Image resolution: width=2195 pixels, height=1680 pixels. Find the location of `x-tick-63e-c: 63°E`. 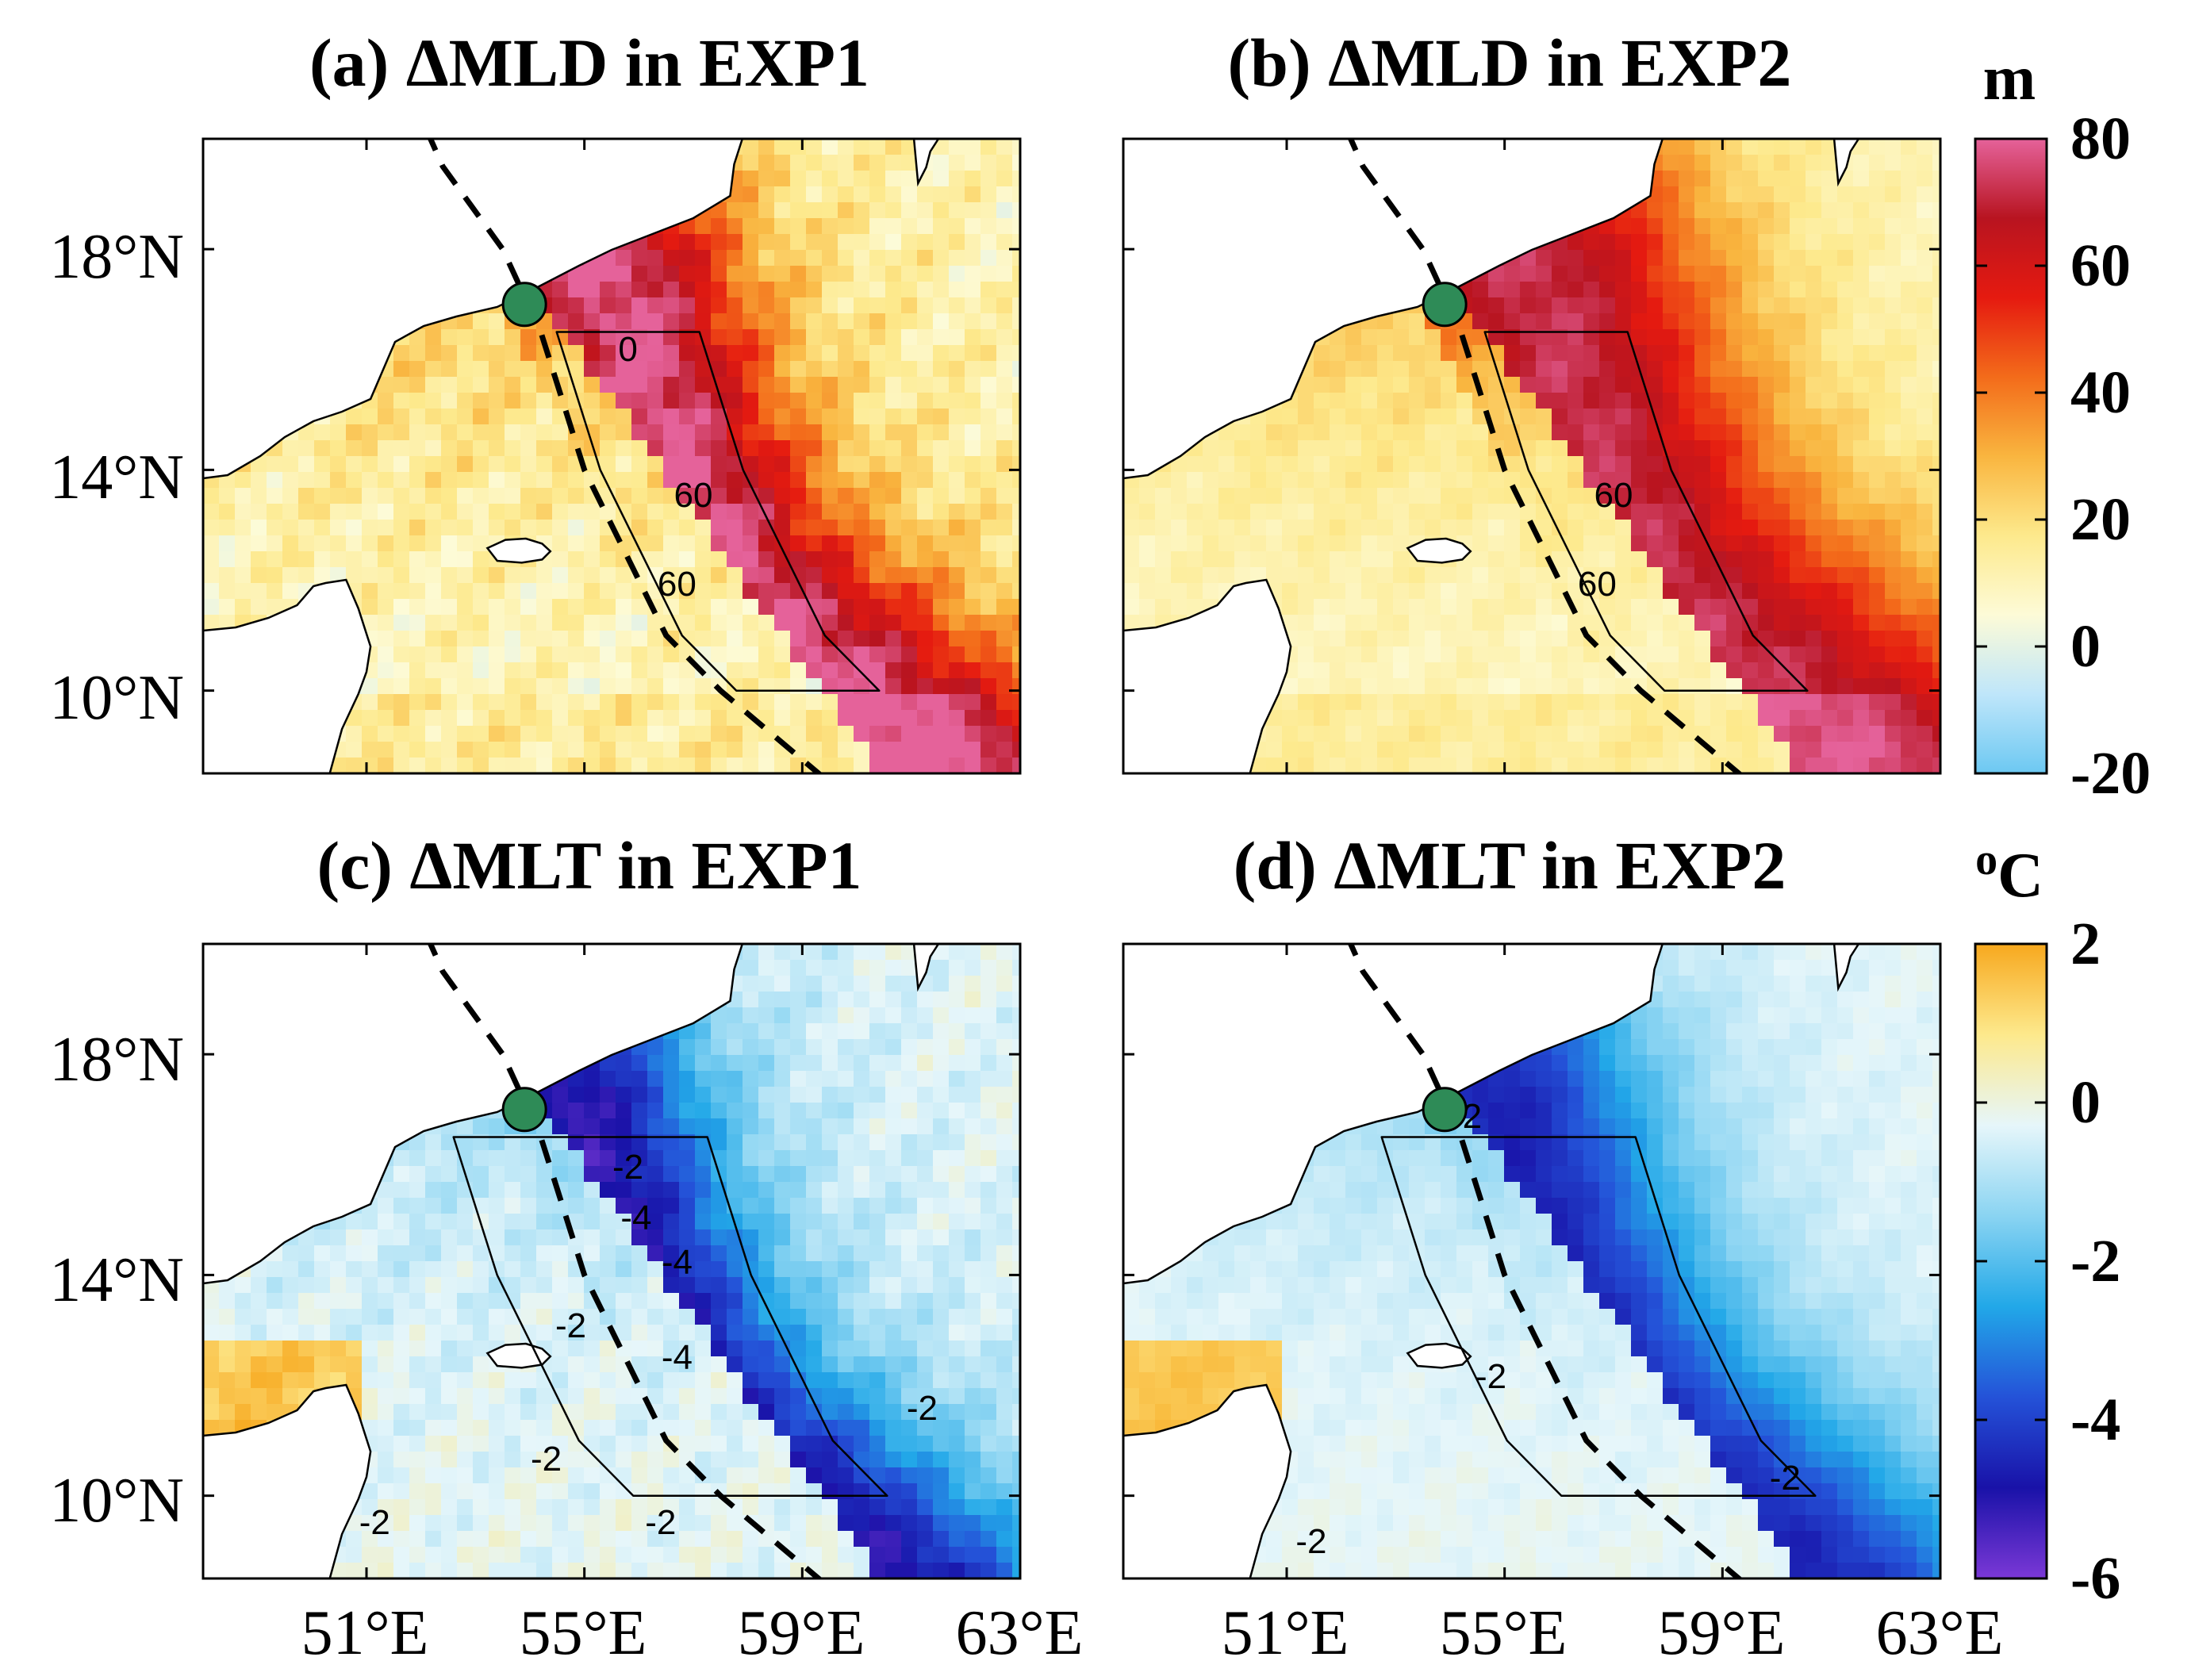

x-tick-63e-c: 63°E is located at coordinates (1020, 1633).